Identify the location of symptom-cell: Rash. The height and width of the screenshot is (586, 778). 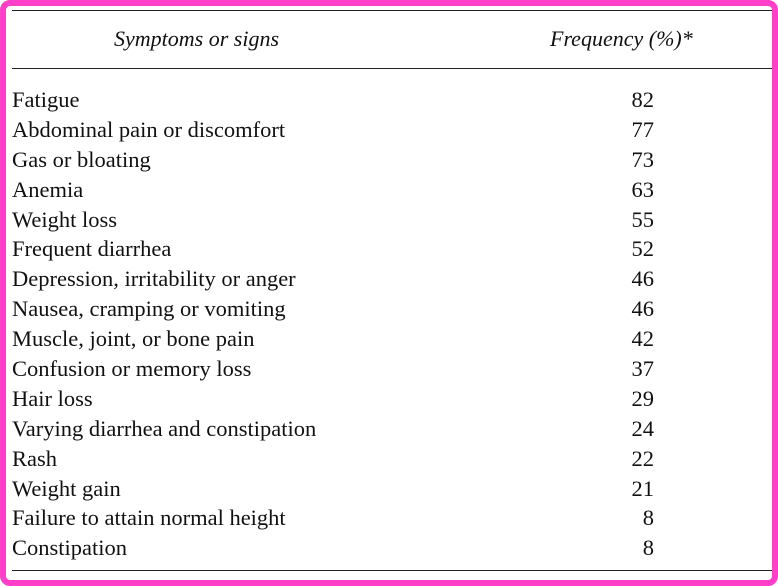
(34, 458).